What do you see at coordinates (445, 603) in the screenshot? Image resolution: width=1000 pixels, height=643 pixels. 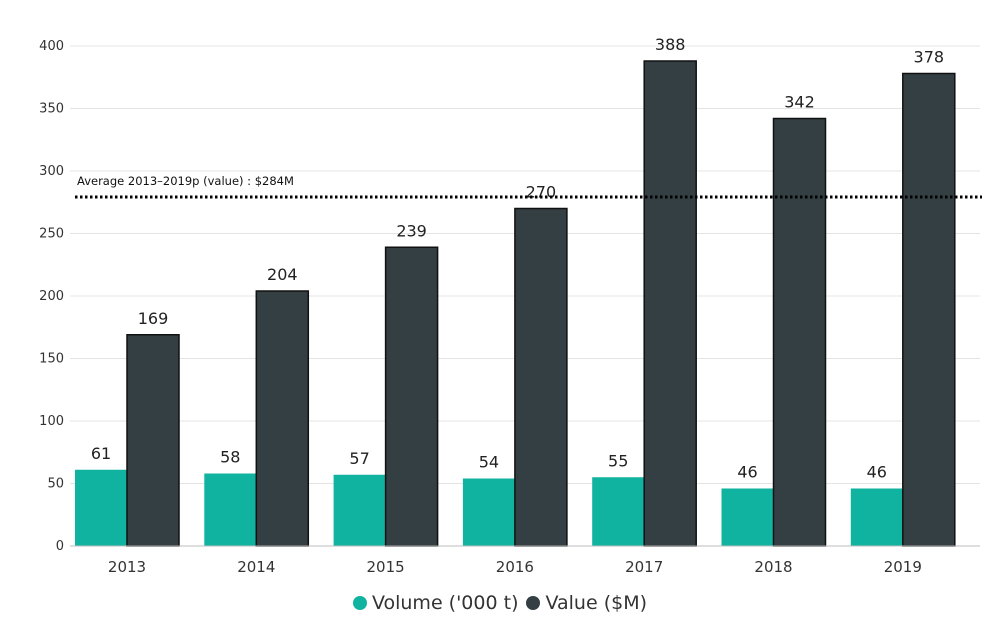 I see `legend-label-volume: Volume ('000 t)` at bounding box center [445, 603].